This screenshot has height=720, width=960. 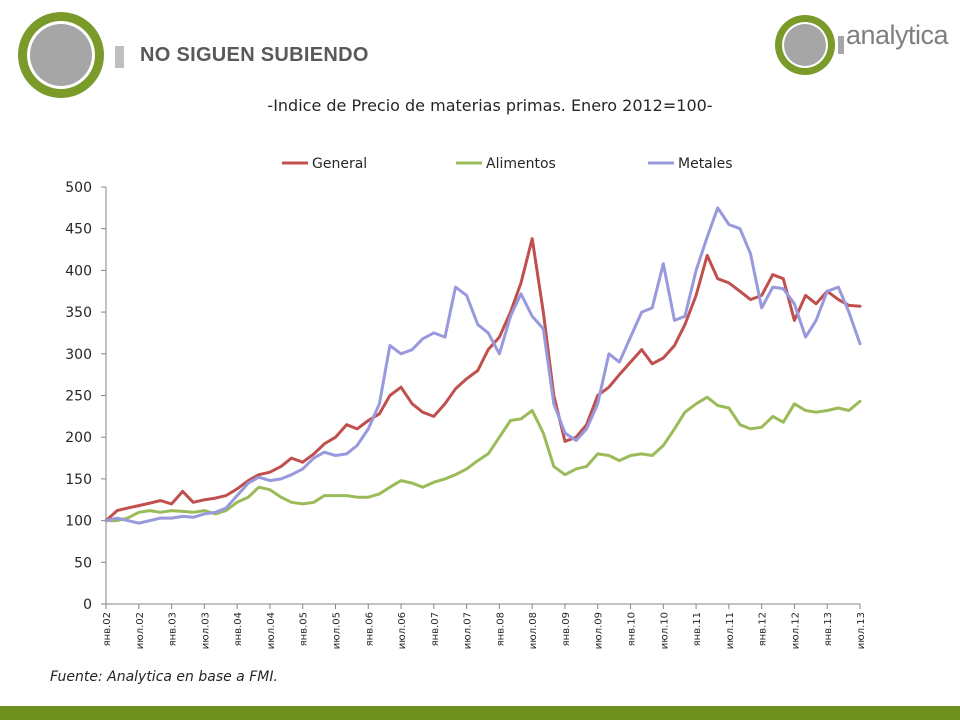 What do you see at coordinates (795, 630) in the screenshot?
I see `x-tick-label: июл.12` at bounding box center [795, 630].